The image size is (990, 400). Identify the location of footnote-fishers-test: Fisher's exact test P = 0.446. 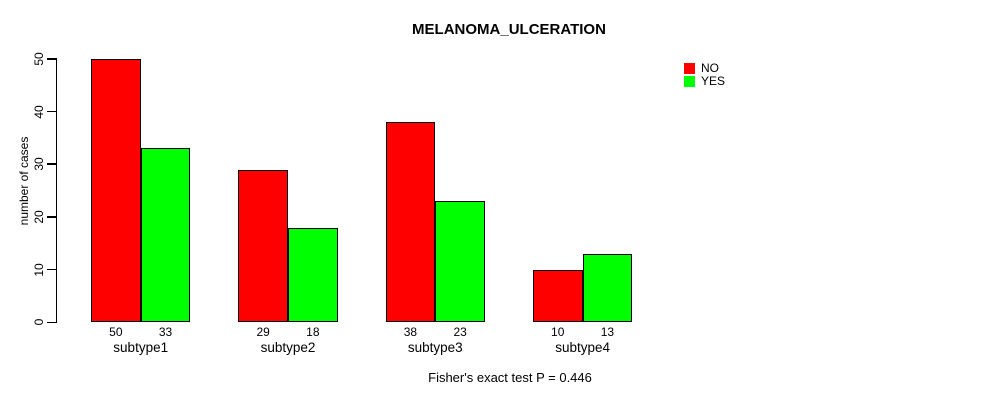
(510, 377).